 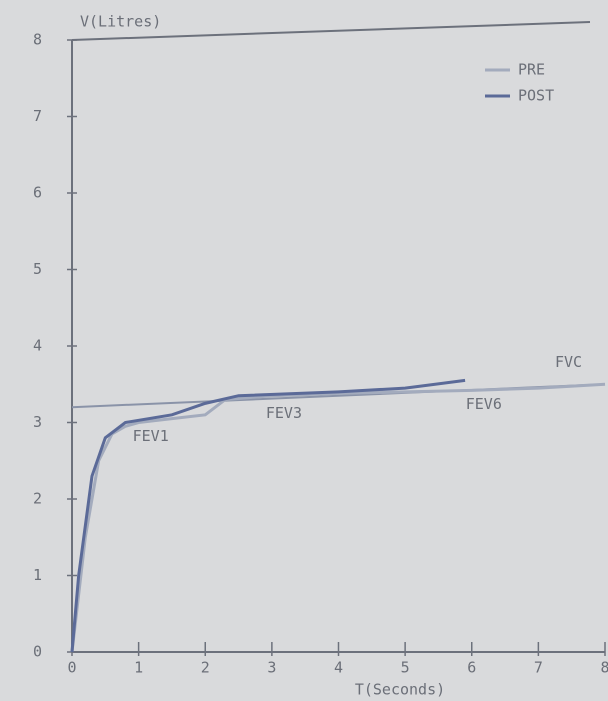 What do you see at coordinates (331, 31) in the screenshot?
I see `top-frame` at bounding box center [331, 31].